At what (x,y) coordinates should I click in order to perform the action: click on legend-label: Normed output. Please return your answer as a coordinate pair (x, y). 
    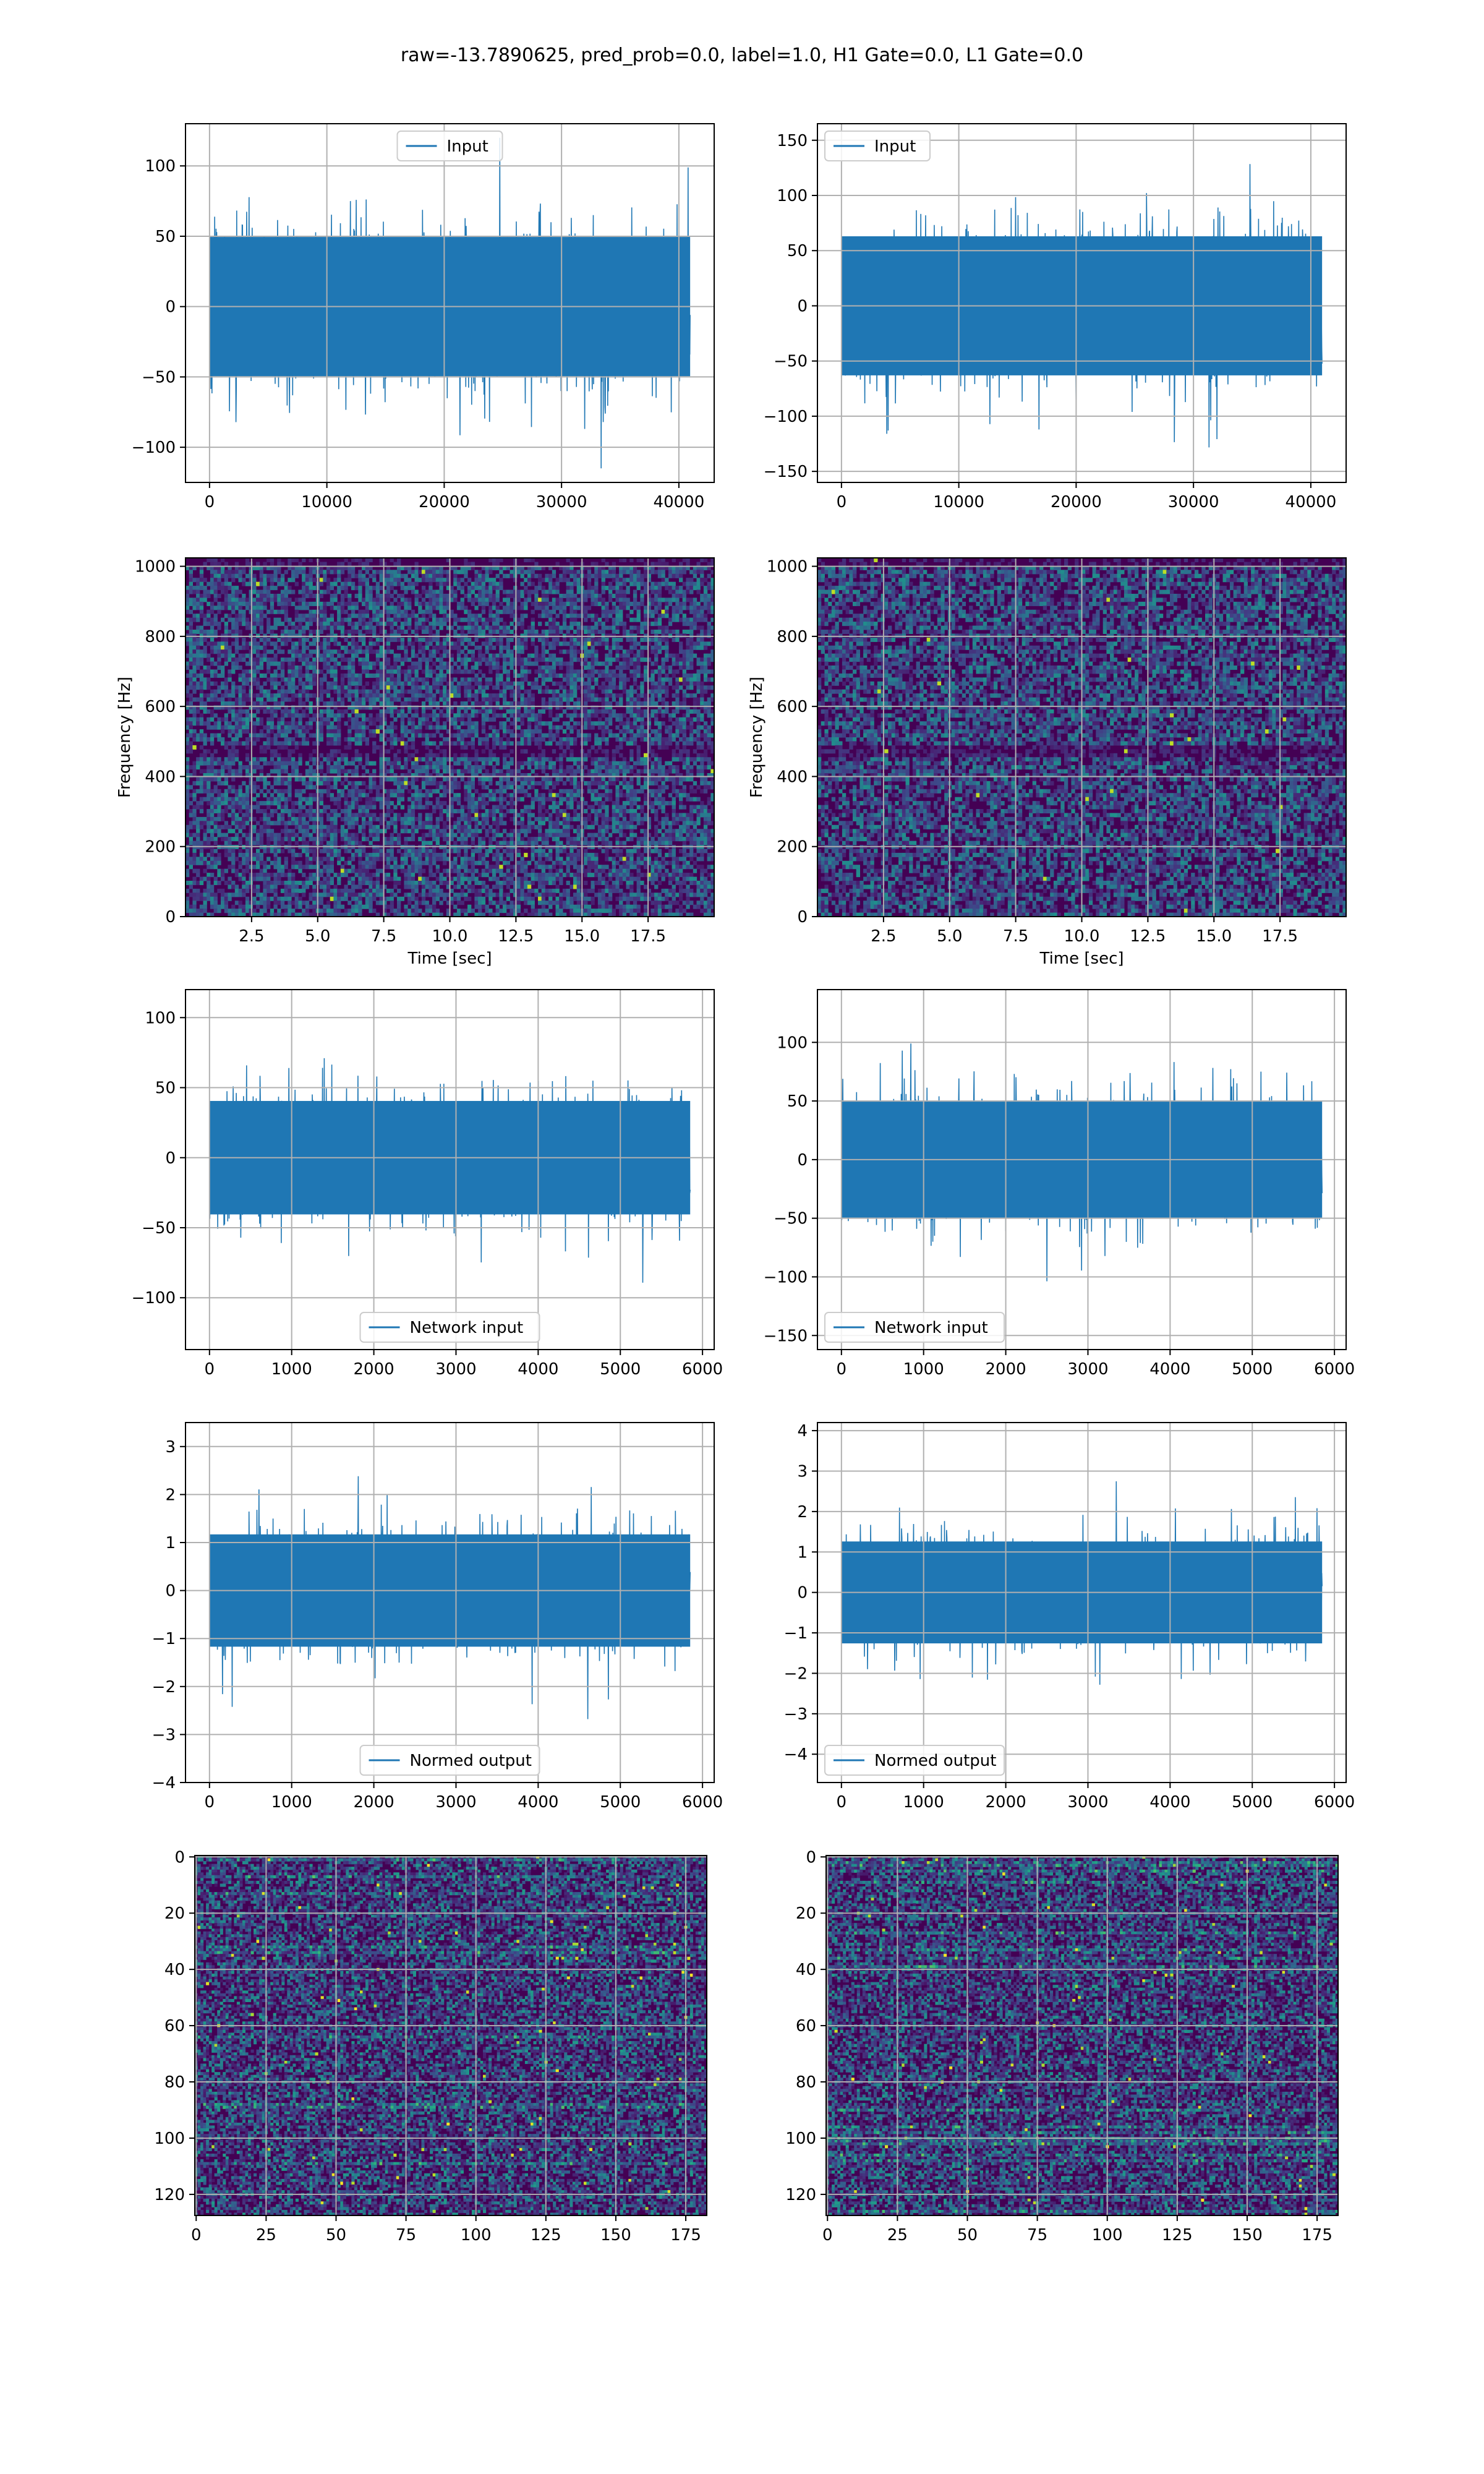
    Looking at the image, I should click on (471, 1761).